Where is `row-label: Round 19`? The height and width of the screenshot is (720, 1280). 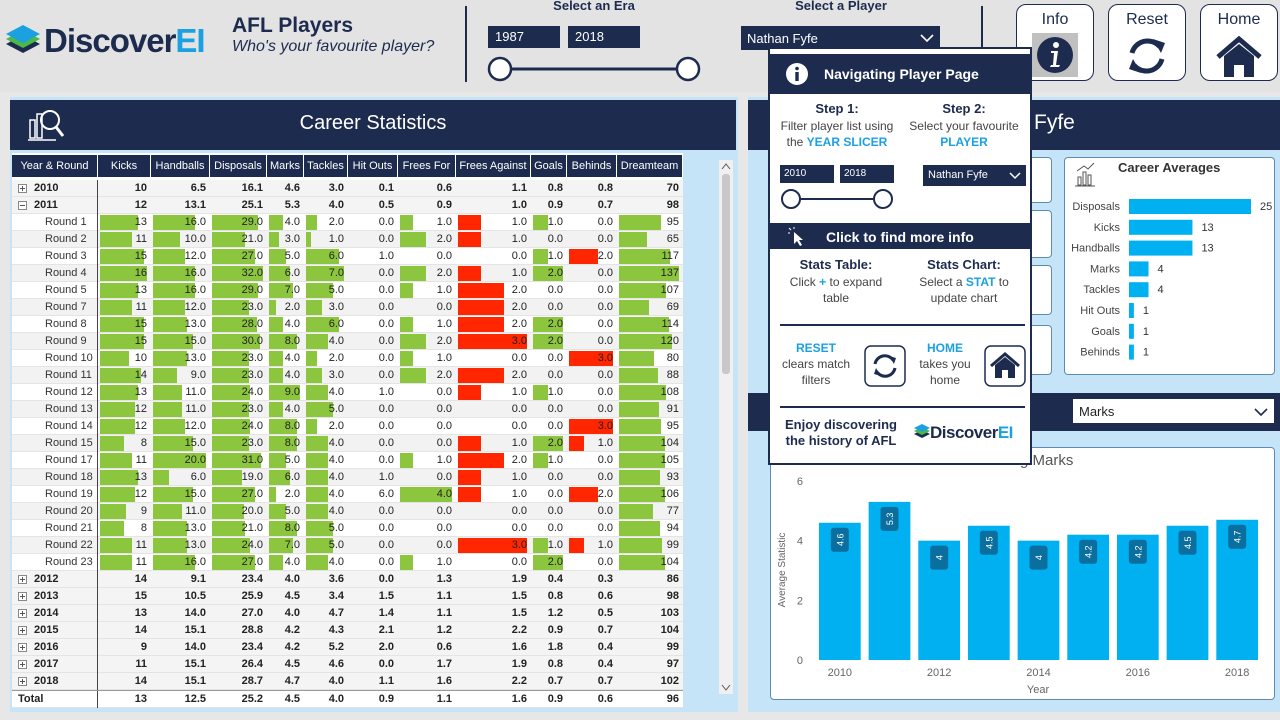
row-label: Round 19 is located at coordinates (55, 494).